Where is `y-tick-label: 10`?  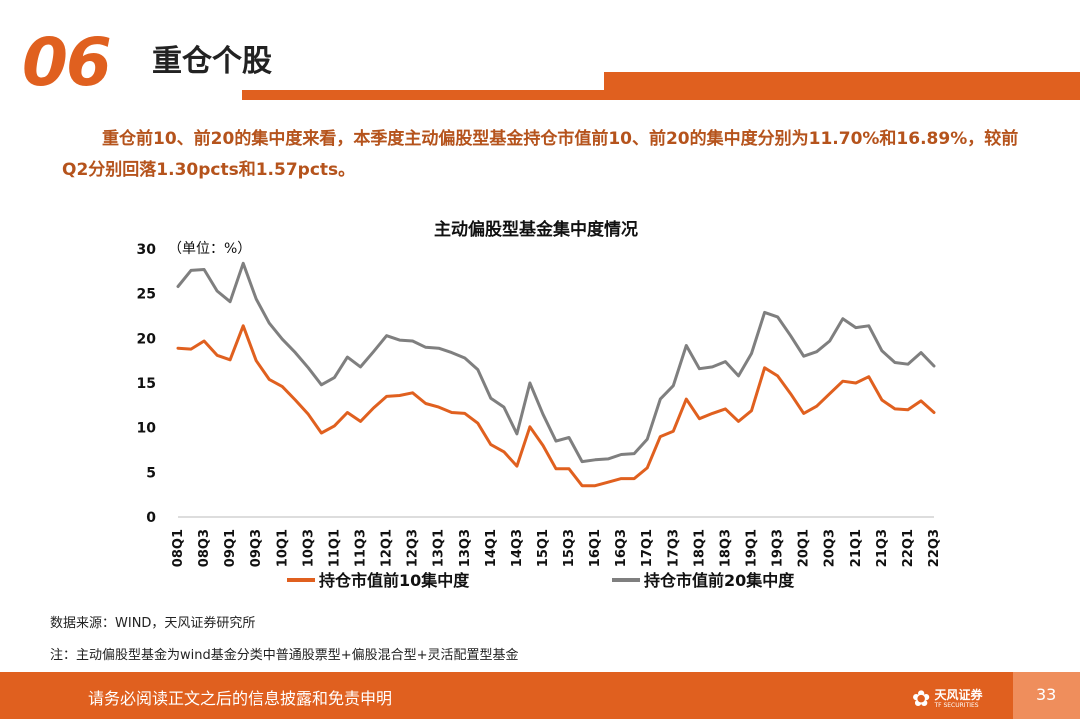
y-tick-label: 10 is located at coordinates (147, 429).